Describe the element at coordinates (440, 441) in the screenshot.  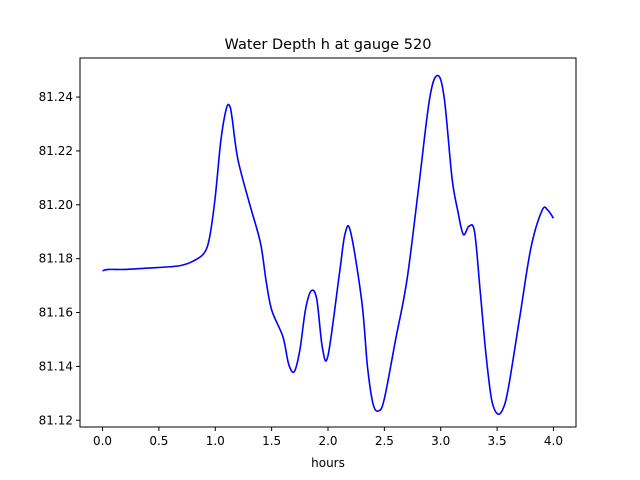
I see `x-tick-label: 3.0` at that location.